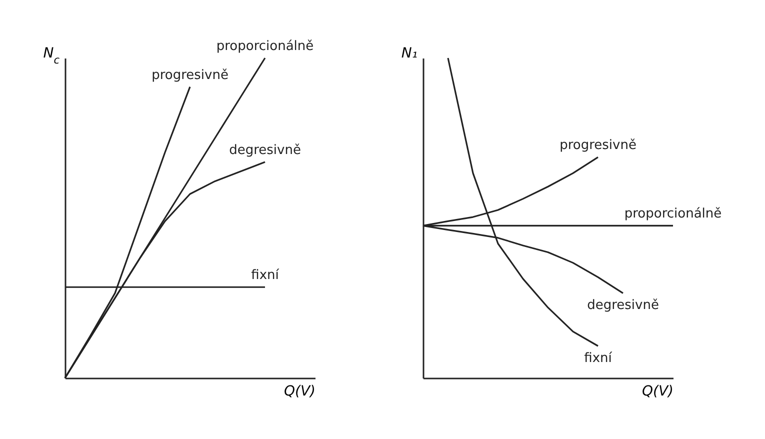  Describe the element at coordinates (51, 56) in the screenshot. I see `y-axis-title: N$_{c}$` at that location.